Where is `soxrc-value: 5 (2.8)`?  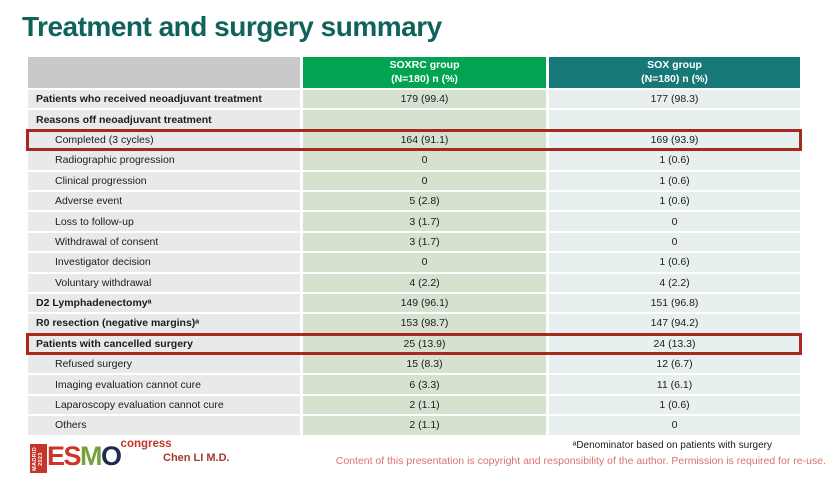 soxrc-value: 5 (2.8) is located at coordinates (424, 201).